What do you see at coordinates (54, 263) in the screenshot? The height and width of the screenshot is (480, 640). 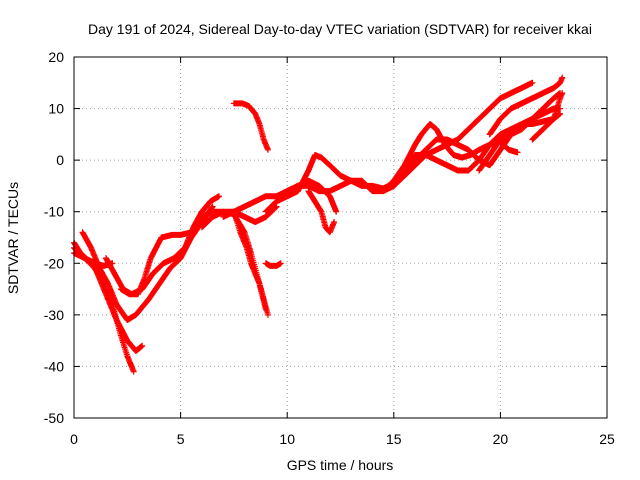 I see `y-tick-label: -20` at bounding box center [54, 263].